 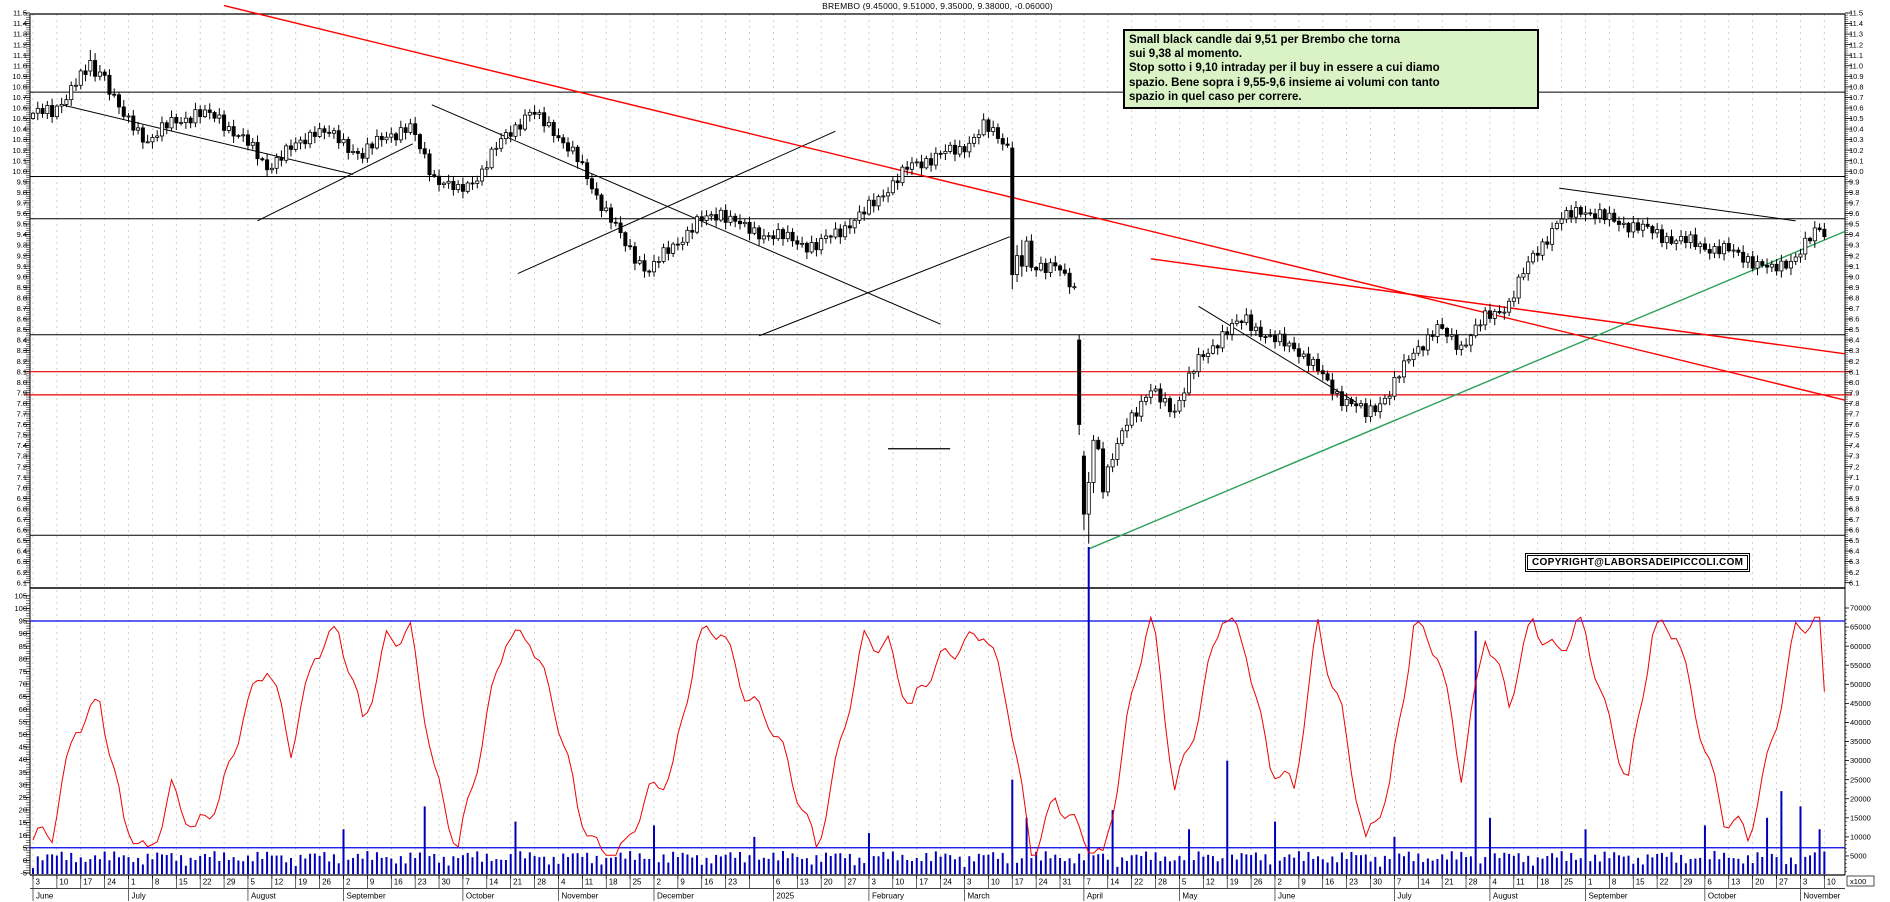 What do you see at coordinates (22, 213) in the screenshot?
I see `svg-text: 9.6` at bounding box center [22, 213].